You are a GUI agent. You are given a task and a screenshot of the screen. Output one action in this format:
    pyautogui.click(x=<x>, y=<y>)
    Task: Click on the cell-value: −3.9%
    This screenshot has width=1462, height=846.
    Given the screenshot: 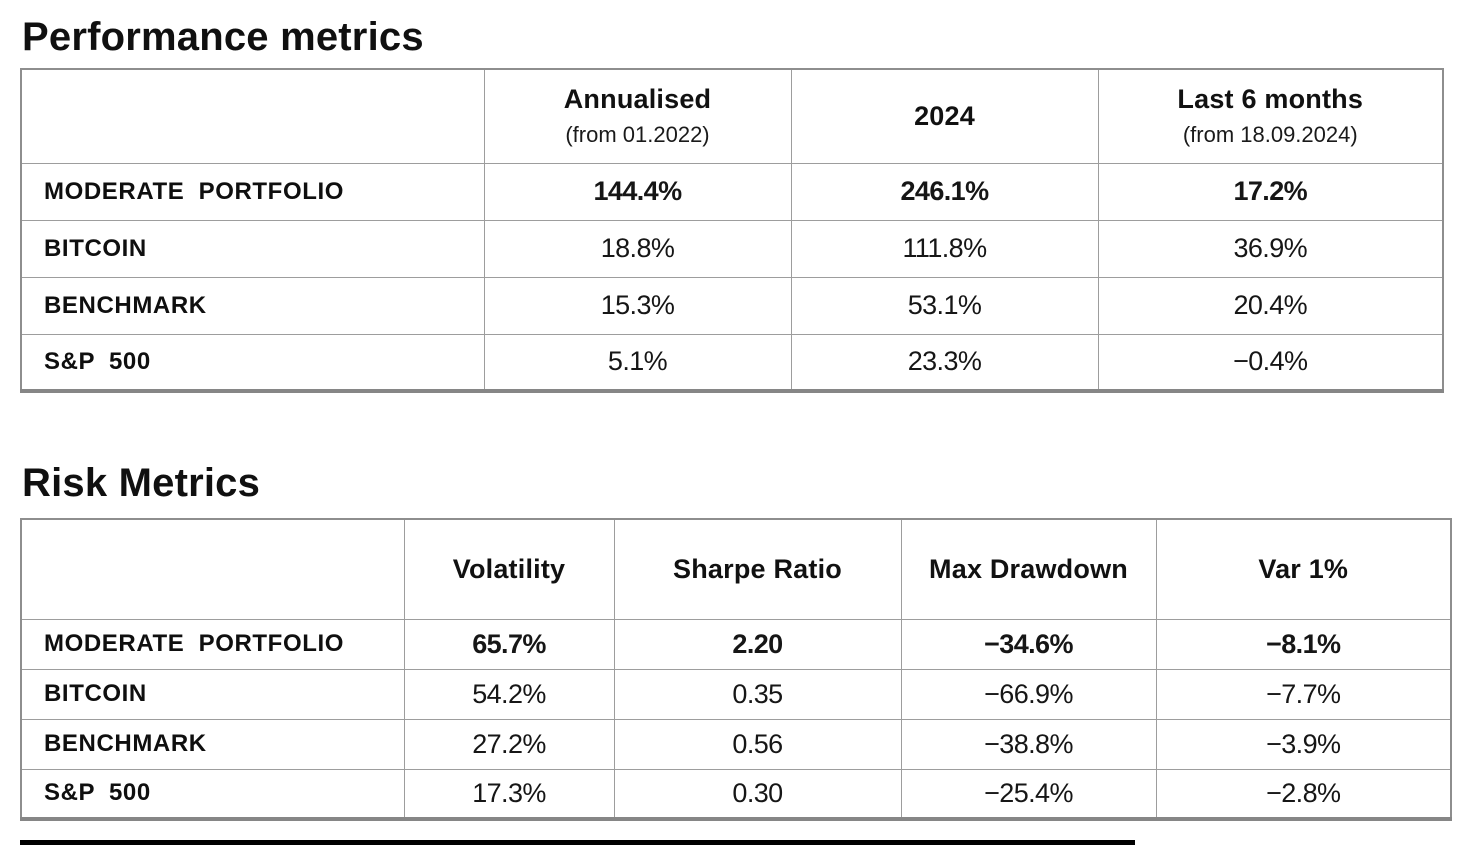 What is the action you would take?
    pyautogui.click(x=1303, y=744)
    